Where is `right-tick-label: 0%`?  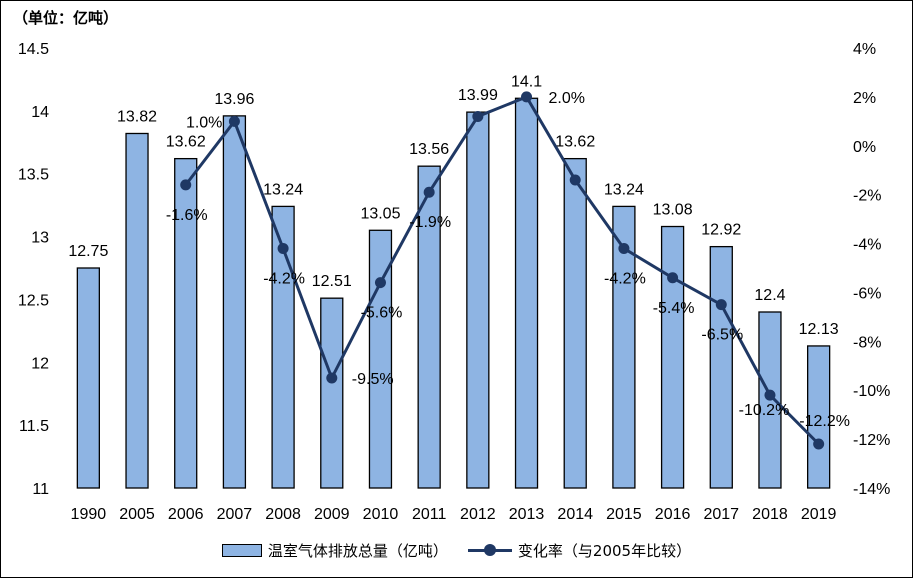 right-tick-label: 0% is located at coordinates (864, 147).